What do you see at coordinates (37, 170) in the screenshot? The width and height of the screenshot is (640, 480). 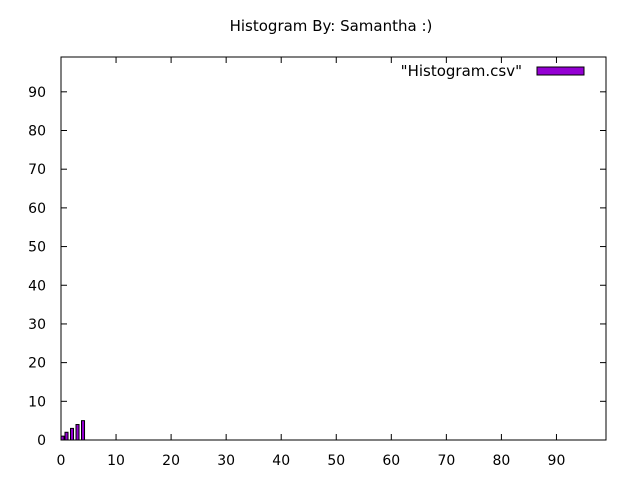 I see `y-tick-label: 70` at bounding box center [37, 170].